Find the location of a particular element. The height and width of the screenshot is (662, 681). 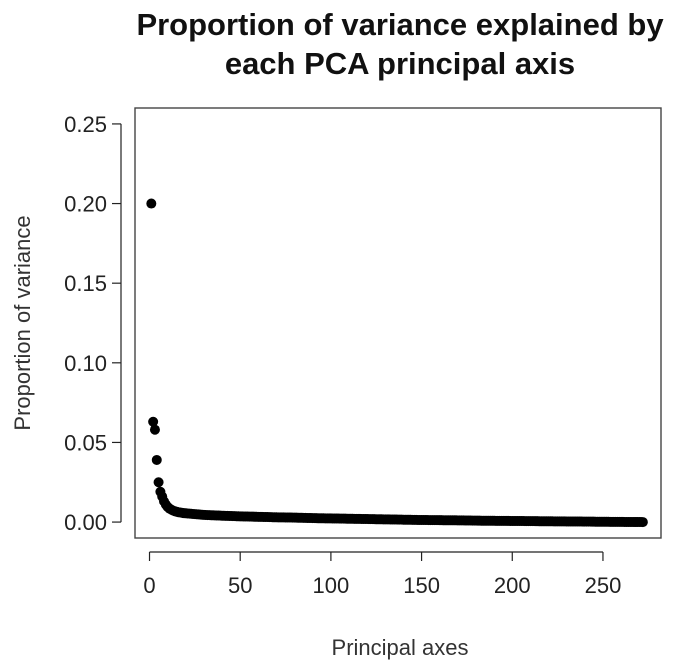

y-tick-label: 0.05 is located at coordinates (85, 442).